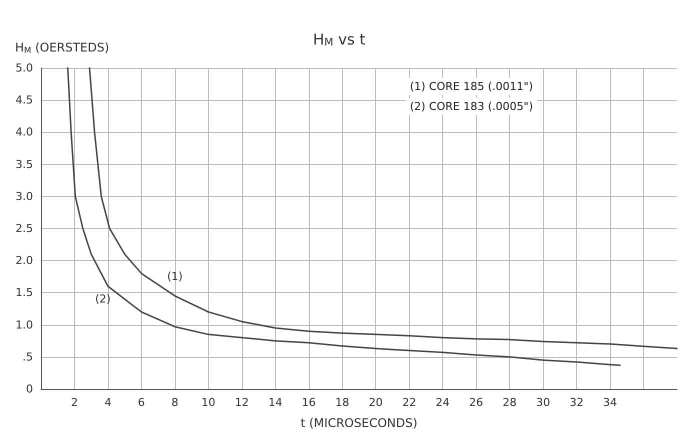  What do you see at coordinates (174, 402) in the screenshot?
I see `x-tick-label: 8` at bounding box center [174, 402].